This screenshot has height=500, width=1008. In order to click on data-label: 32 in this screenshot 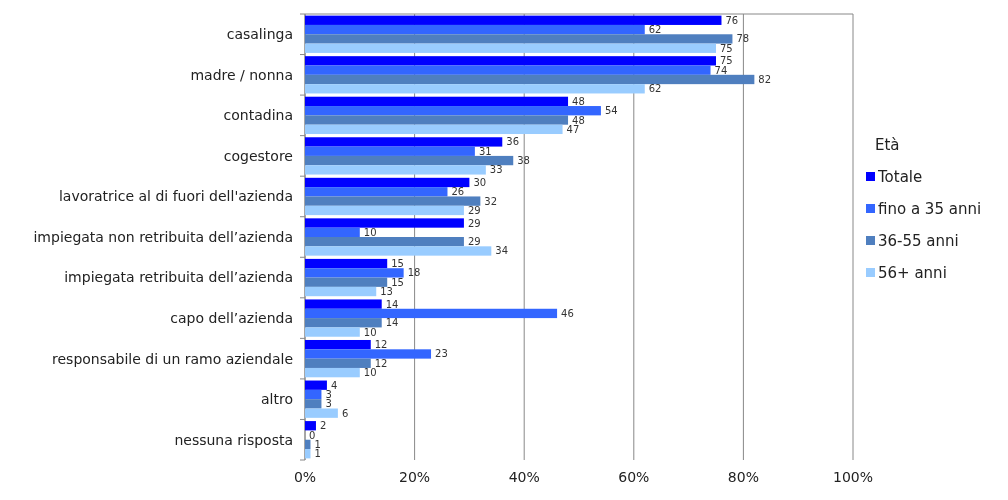, I will do `click(491, 201)`.